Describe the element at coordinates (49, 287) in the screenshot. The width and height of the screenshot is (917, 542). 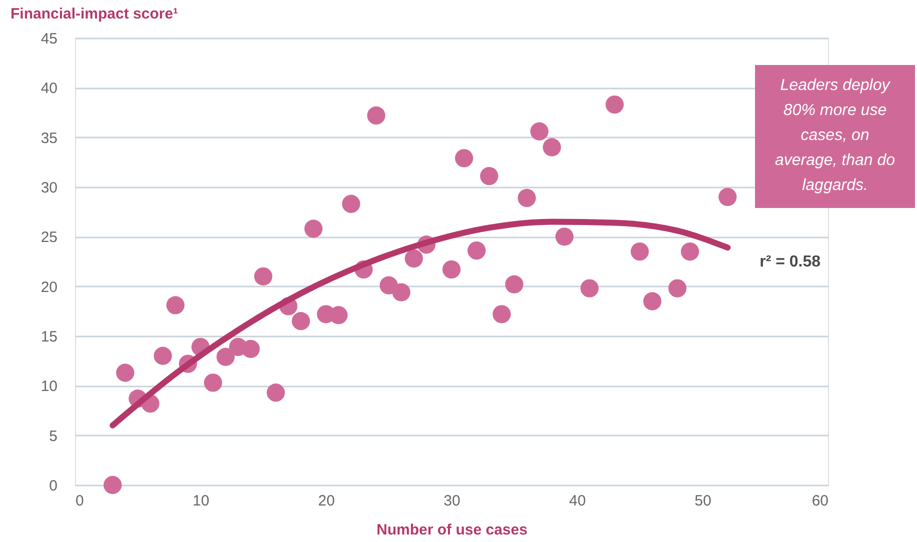
I see `y-tick-label: 20` at that location.